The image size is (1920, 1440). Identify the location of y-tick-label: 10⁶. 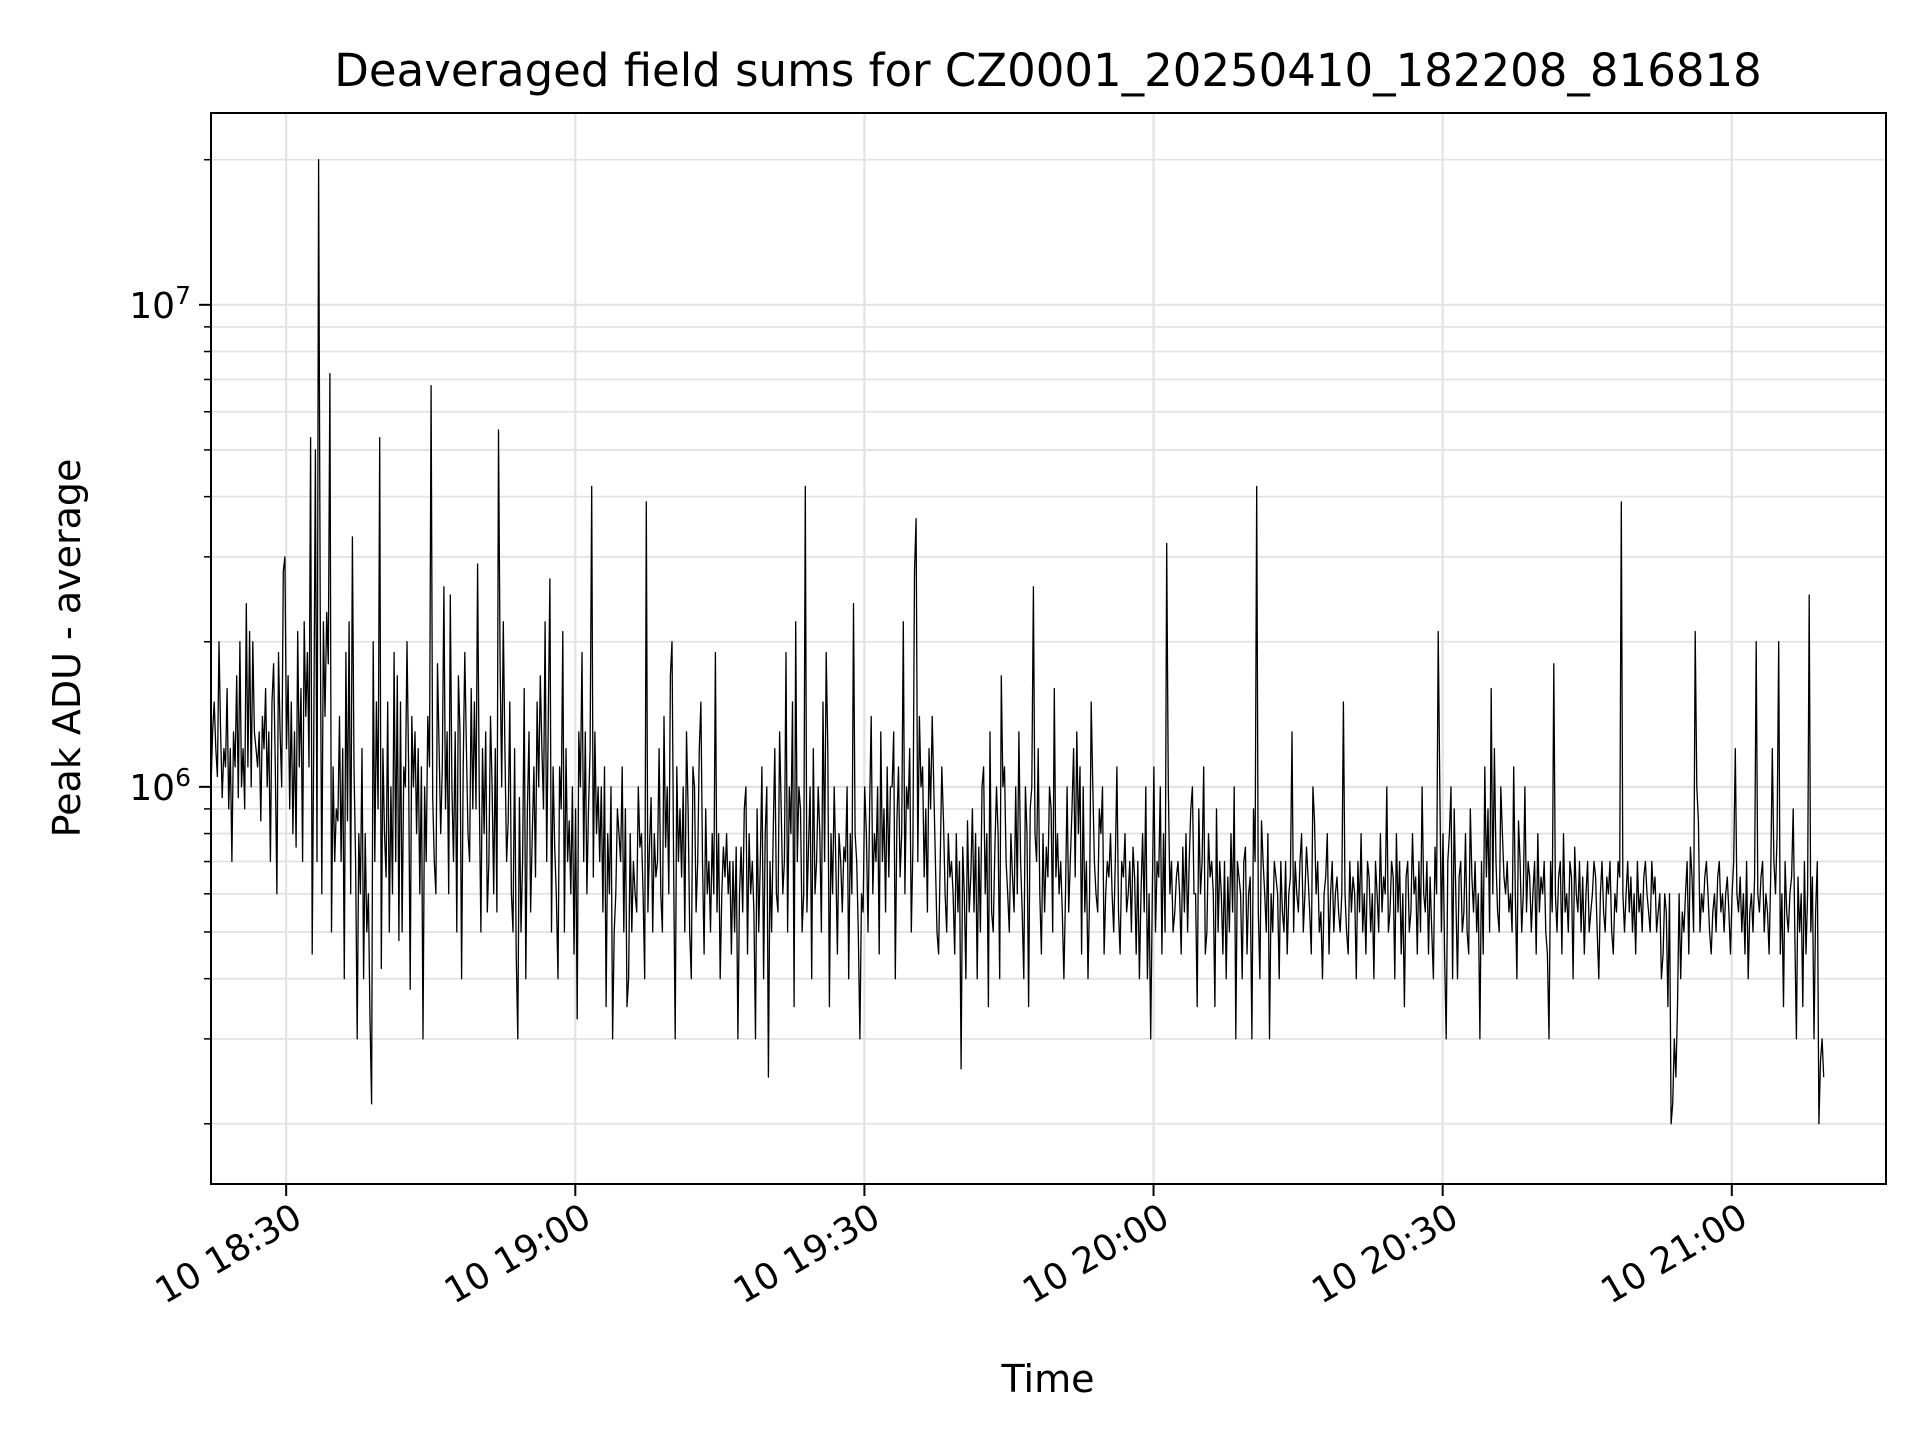
(160, 785).